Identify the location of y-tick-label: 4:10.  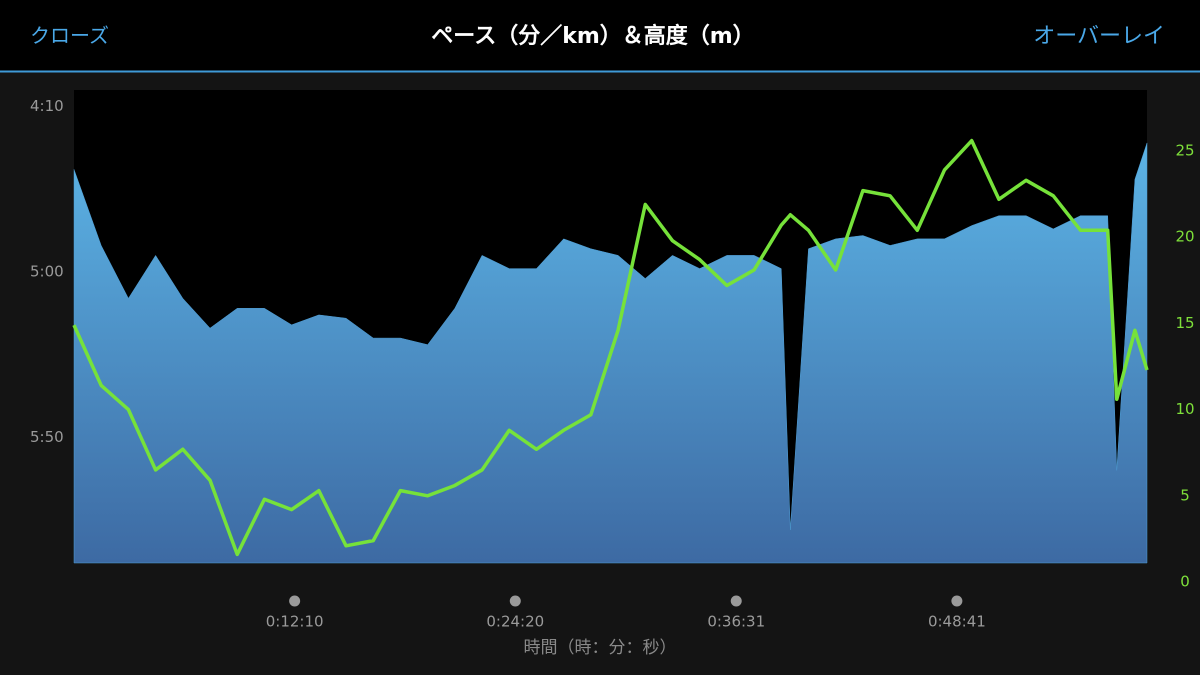
(47, 106).